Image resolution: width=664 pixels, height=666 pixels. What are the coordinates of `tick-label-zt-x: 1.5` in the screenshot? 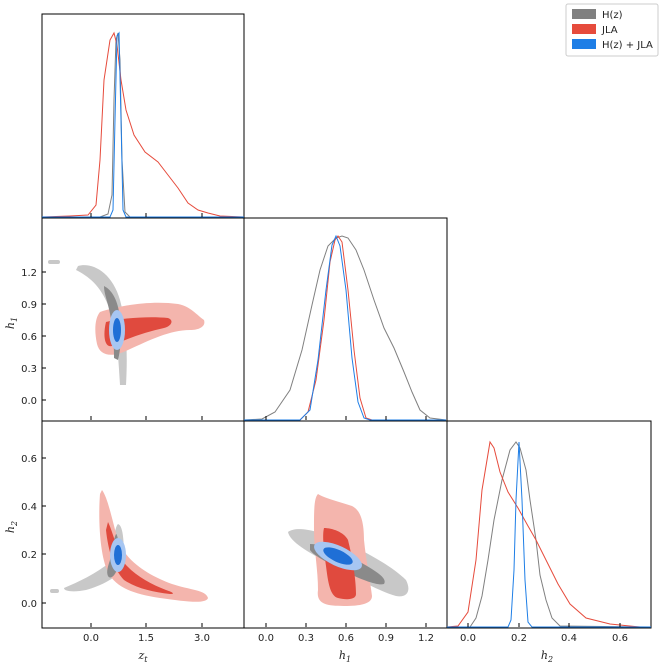 It's located at (146, 638).